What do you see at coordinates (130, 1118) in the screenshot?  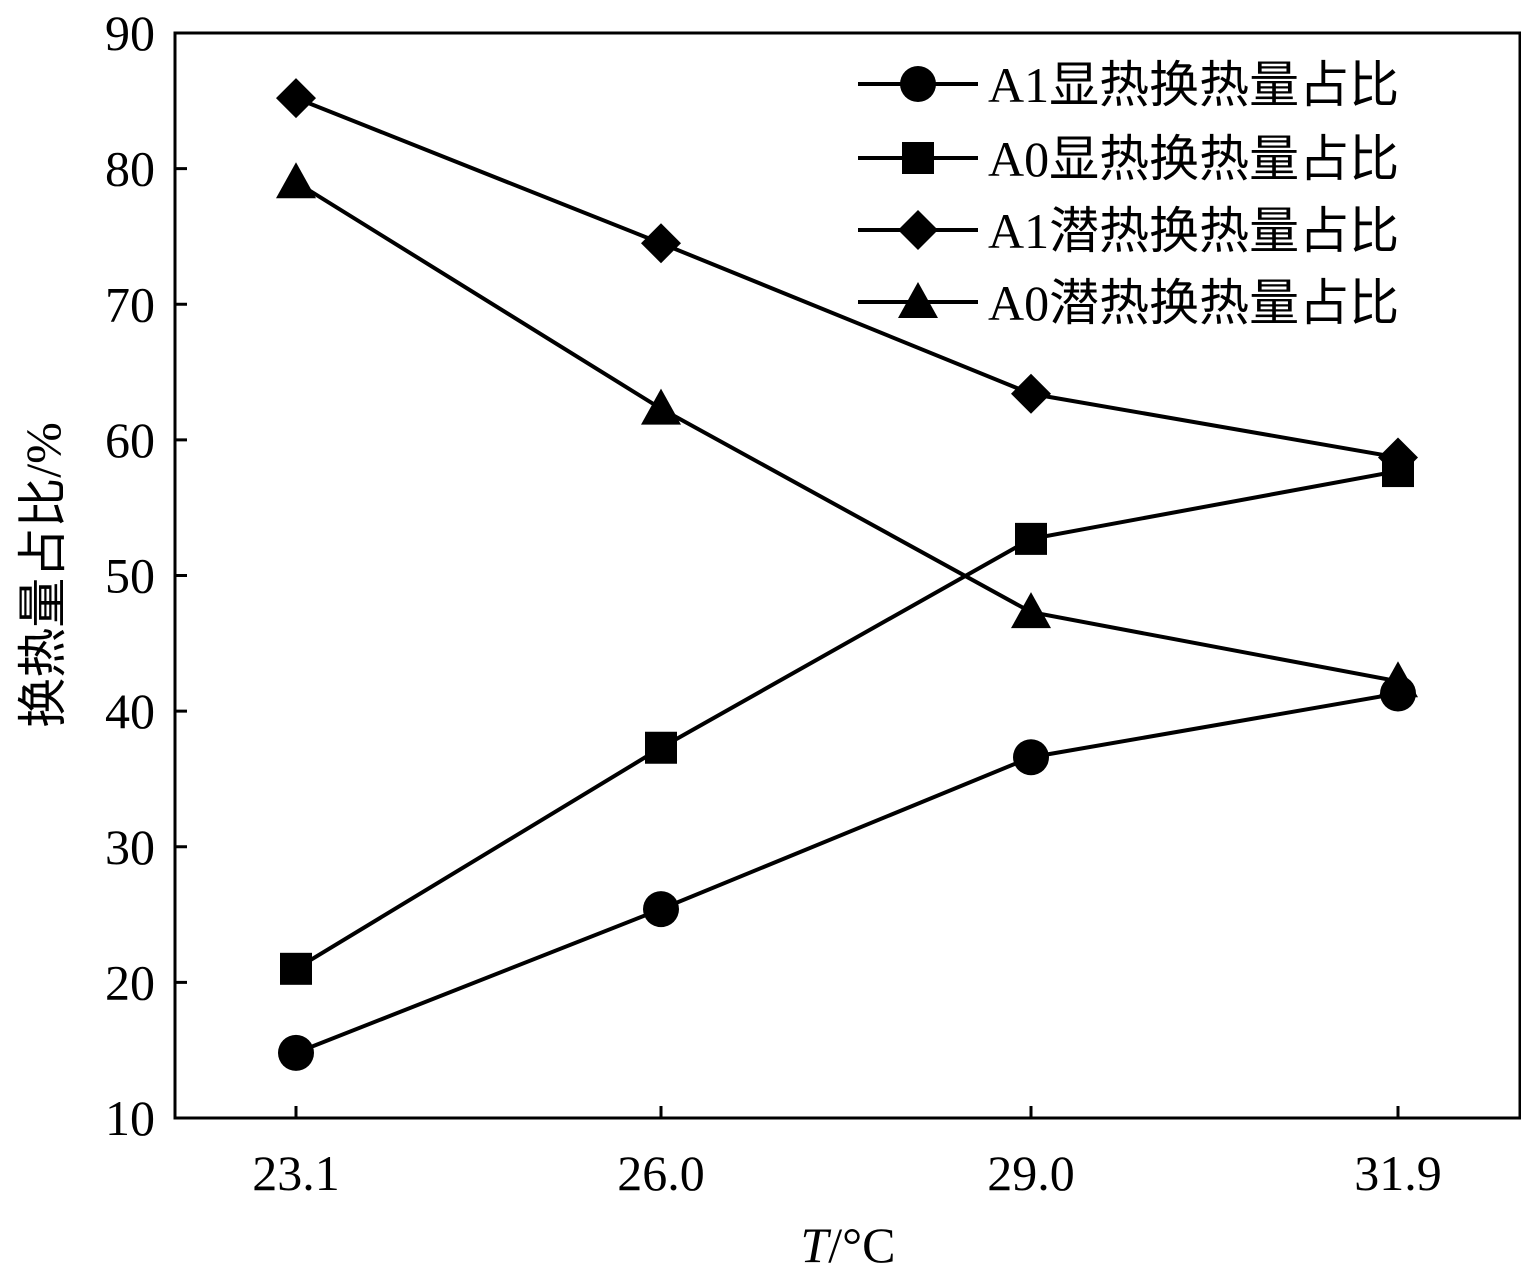 I see `y-tick-label: 10` at bounding box center [130, 1118].